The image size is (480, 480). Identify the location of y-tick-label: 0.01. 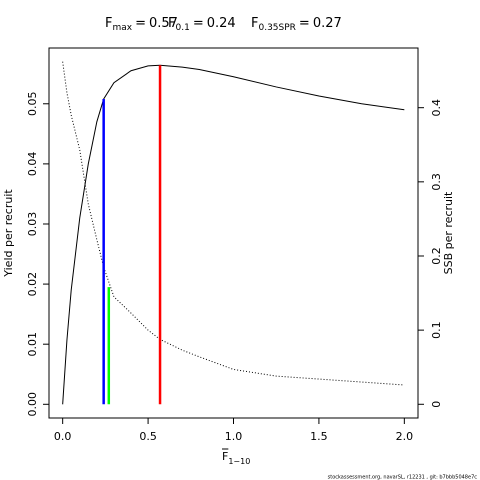
(32, 344).